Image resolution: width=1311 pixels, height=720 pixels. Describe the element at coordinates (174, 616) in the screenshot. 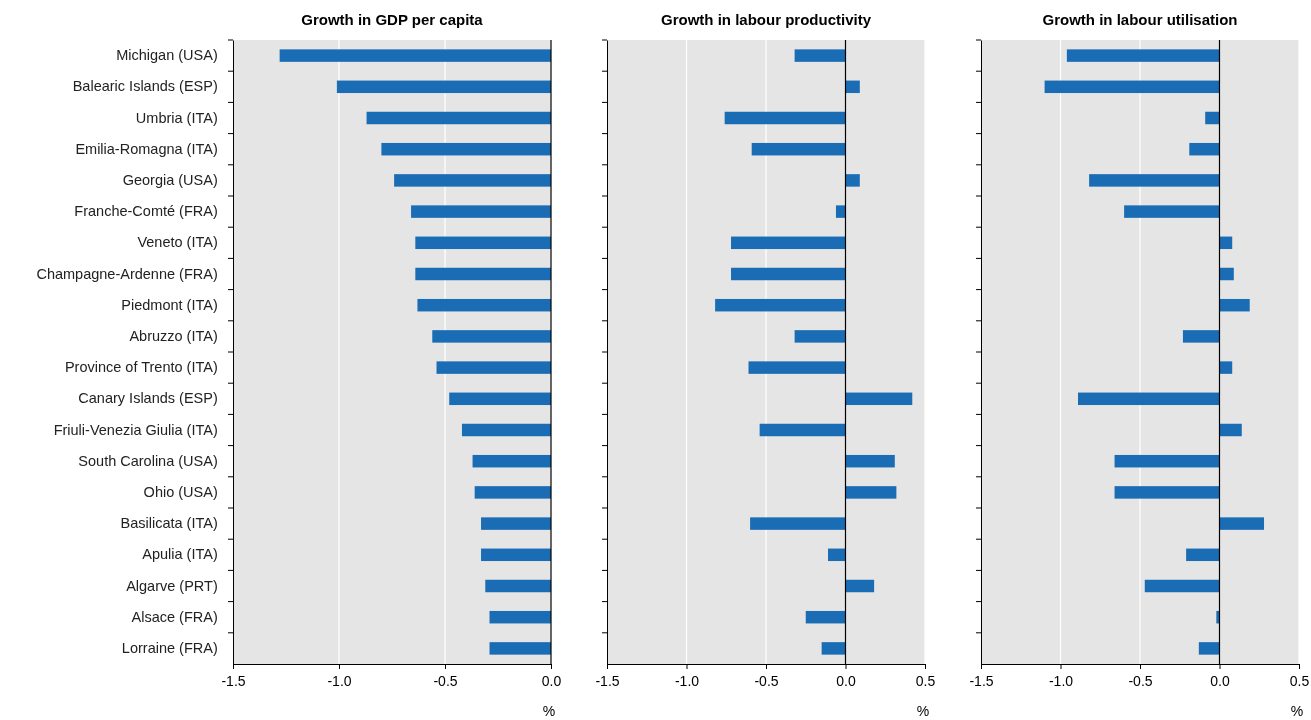

I see `y-tick-label: Alsace (FRA)` at that location.